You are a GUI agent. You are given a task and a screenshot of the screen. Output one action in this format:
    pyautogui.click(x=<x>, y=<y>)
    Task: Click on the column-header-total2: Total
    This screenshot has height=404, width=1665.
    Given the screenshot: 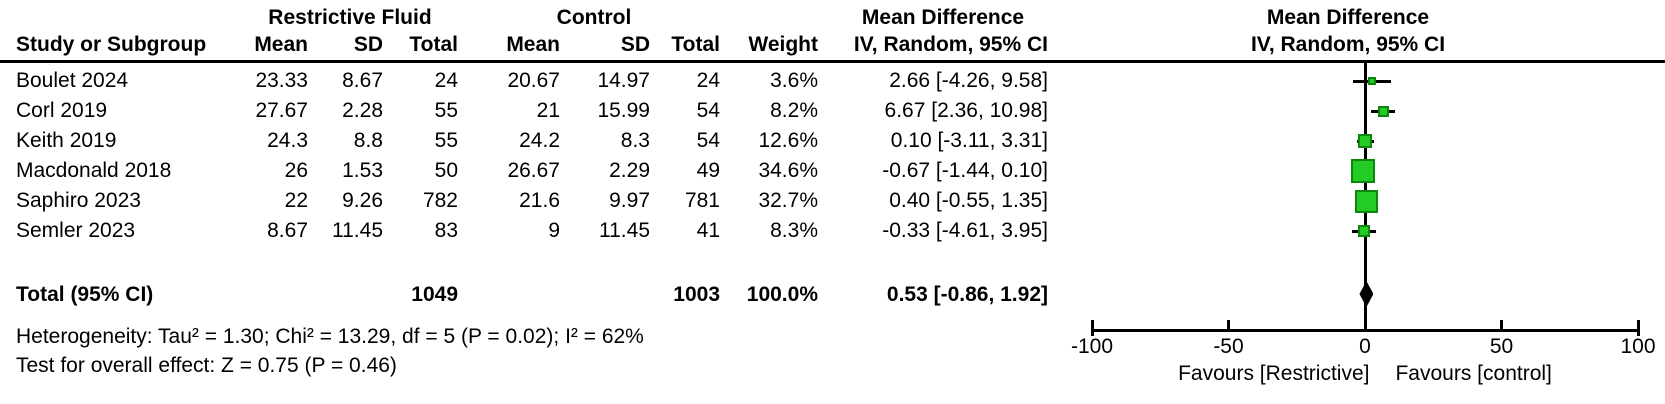 What is the action you would take?
    pyautogui.click(x=695, y=44)
    